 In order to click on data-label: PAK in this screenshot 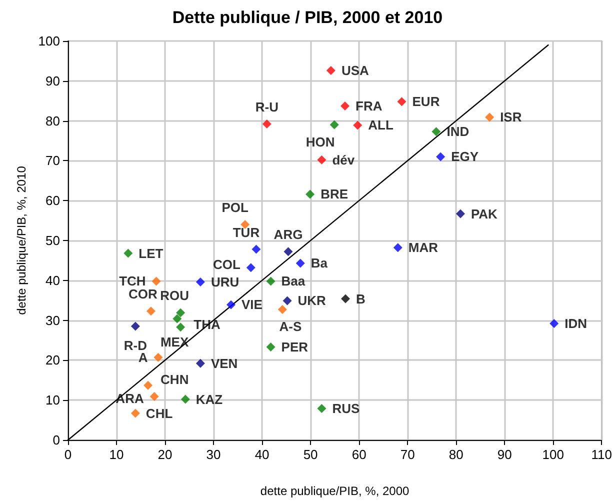, I will do `click(484, 214)`.